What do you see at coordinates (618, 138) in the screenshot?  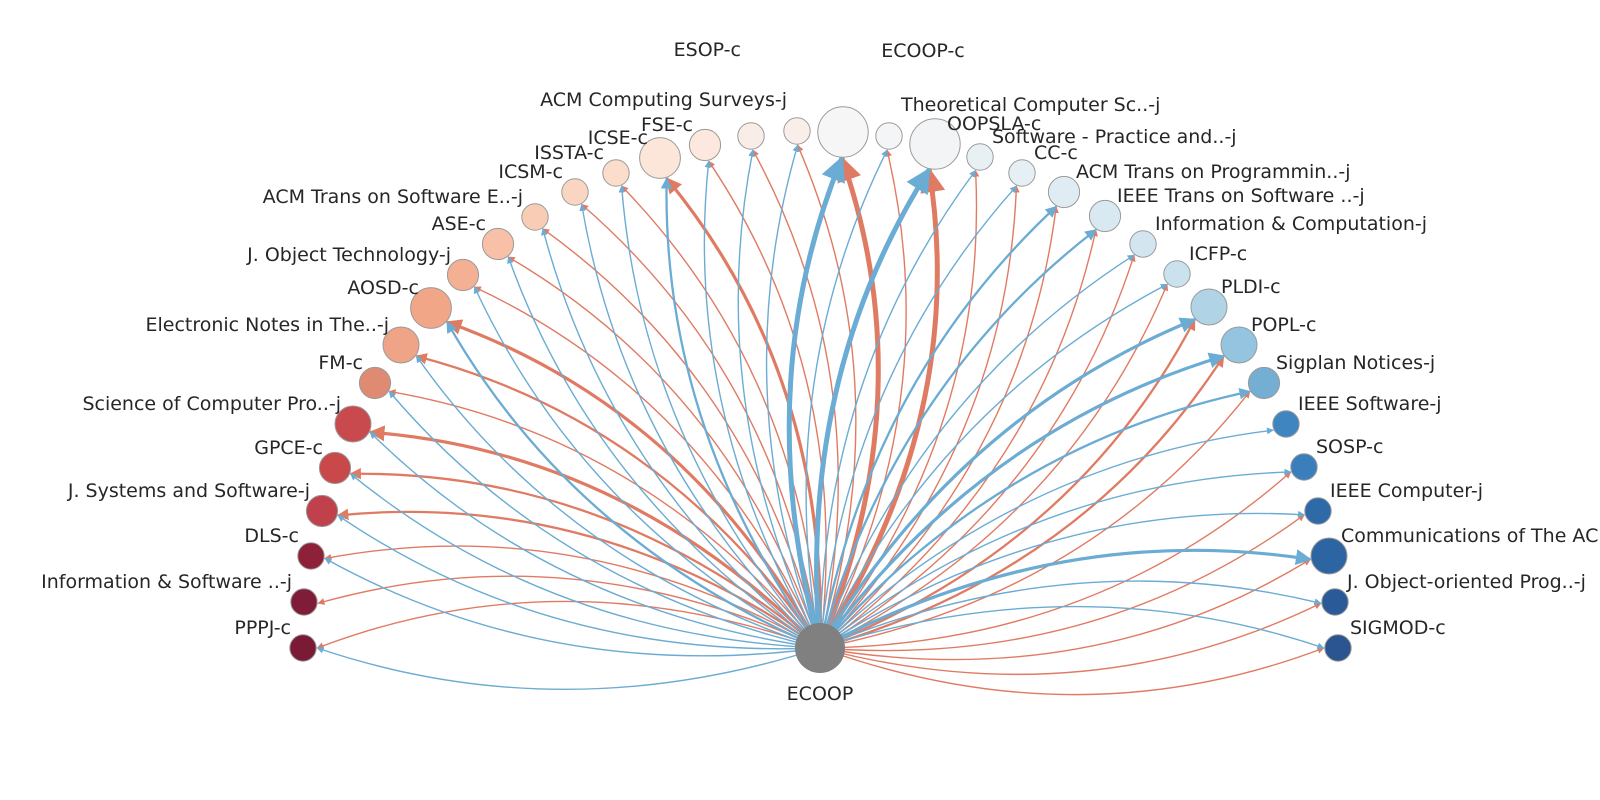 I see `node-label: ICSE-c` at bounding box center [618, 138].